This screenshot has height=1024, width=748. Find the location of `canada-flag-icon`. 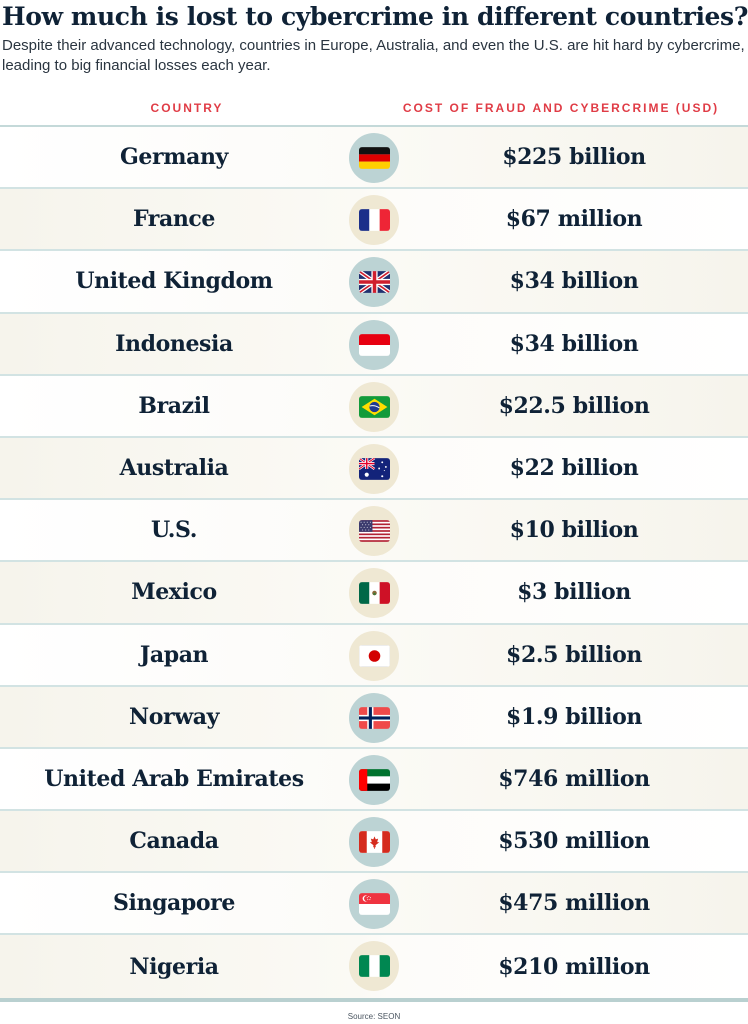

canada-flag-icon is located at coordinates (374, 842).